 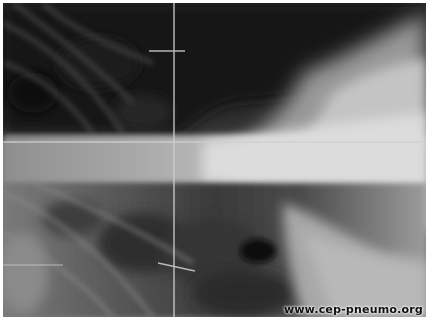 What do you see at coordinates (78, 69) in the screenshot?
I see `rib-shadows-upper` at bounding box center [78, 69].